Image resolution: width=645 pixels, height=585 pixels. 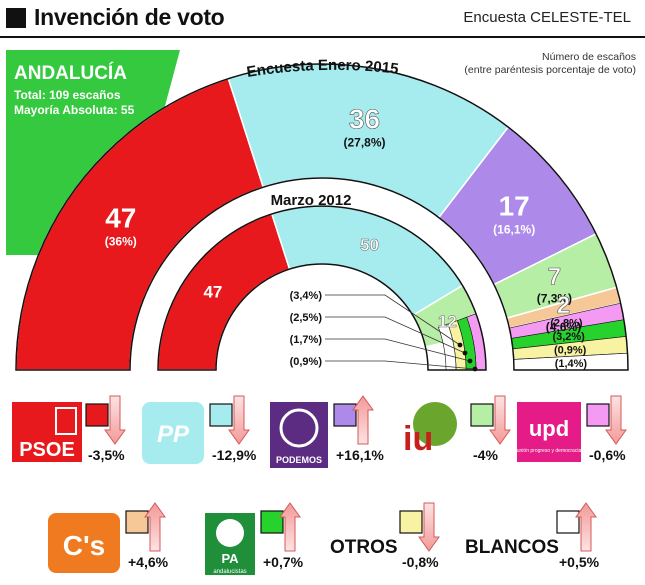 I want to click on region-name: ANDALUCÍA, so click(x=70, y=73).